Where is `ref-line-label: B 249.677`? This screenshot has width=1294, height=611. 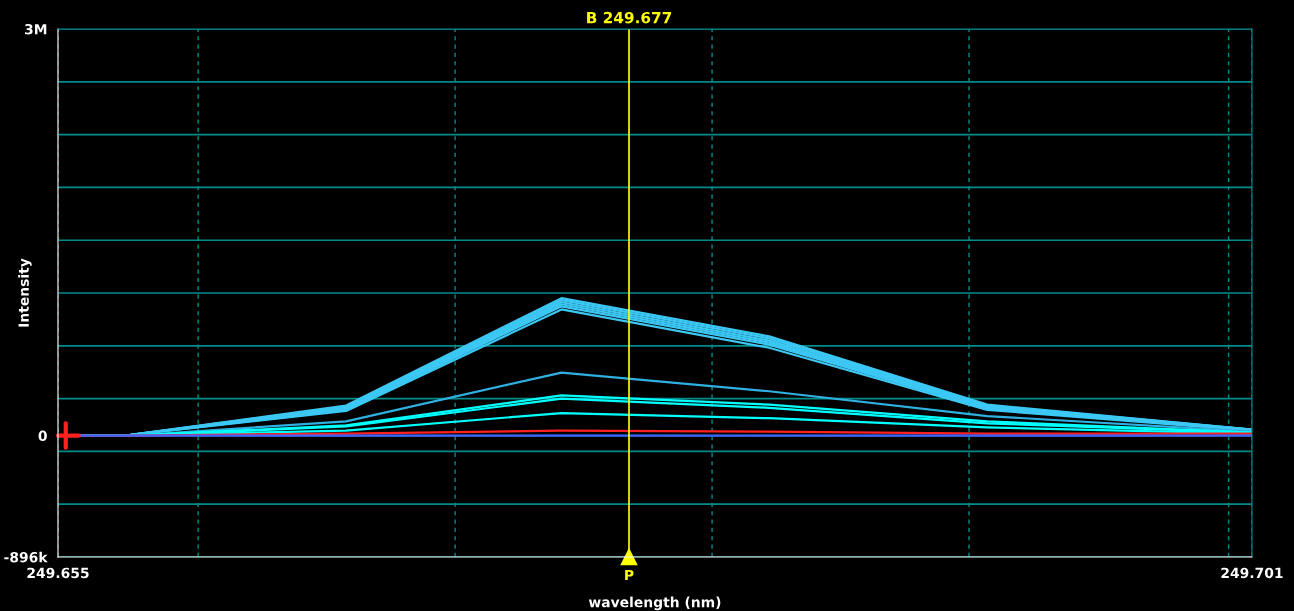
ref-line-label: B 249.677 is located at coordinates (629, 17).